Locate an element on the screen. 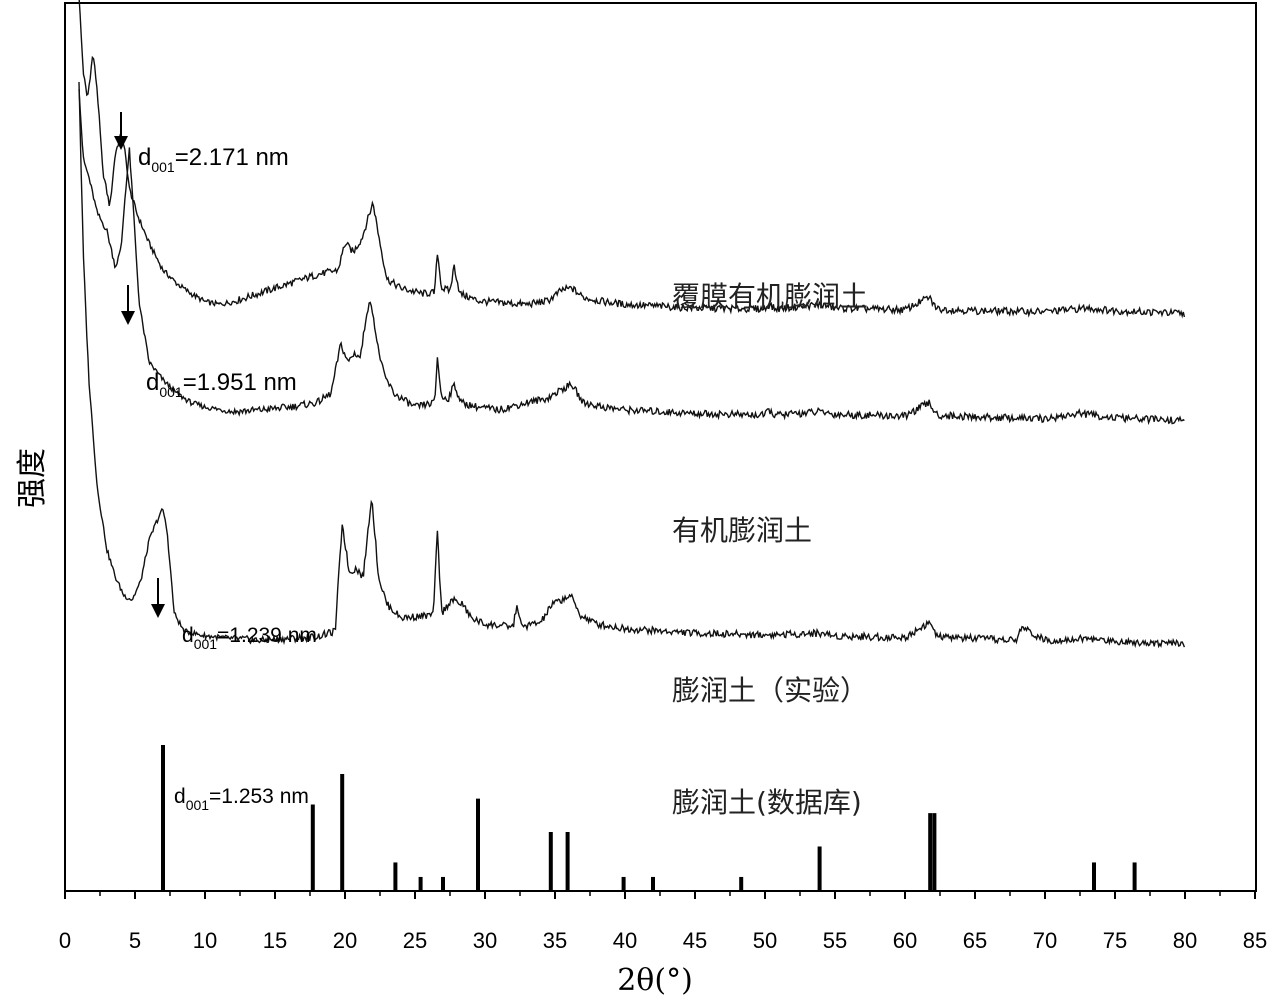 The width and height of the screenshot is (1280, 1003). x-tick-label: 10 is located at coordinates (205, 940).